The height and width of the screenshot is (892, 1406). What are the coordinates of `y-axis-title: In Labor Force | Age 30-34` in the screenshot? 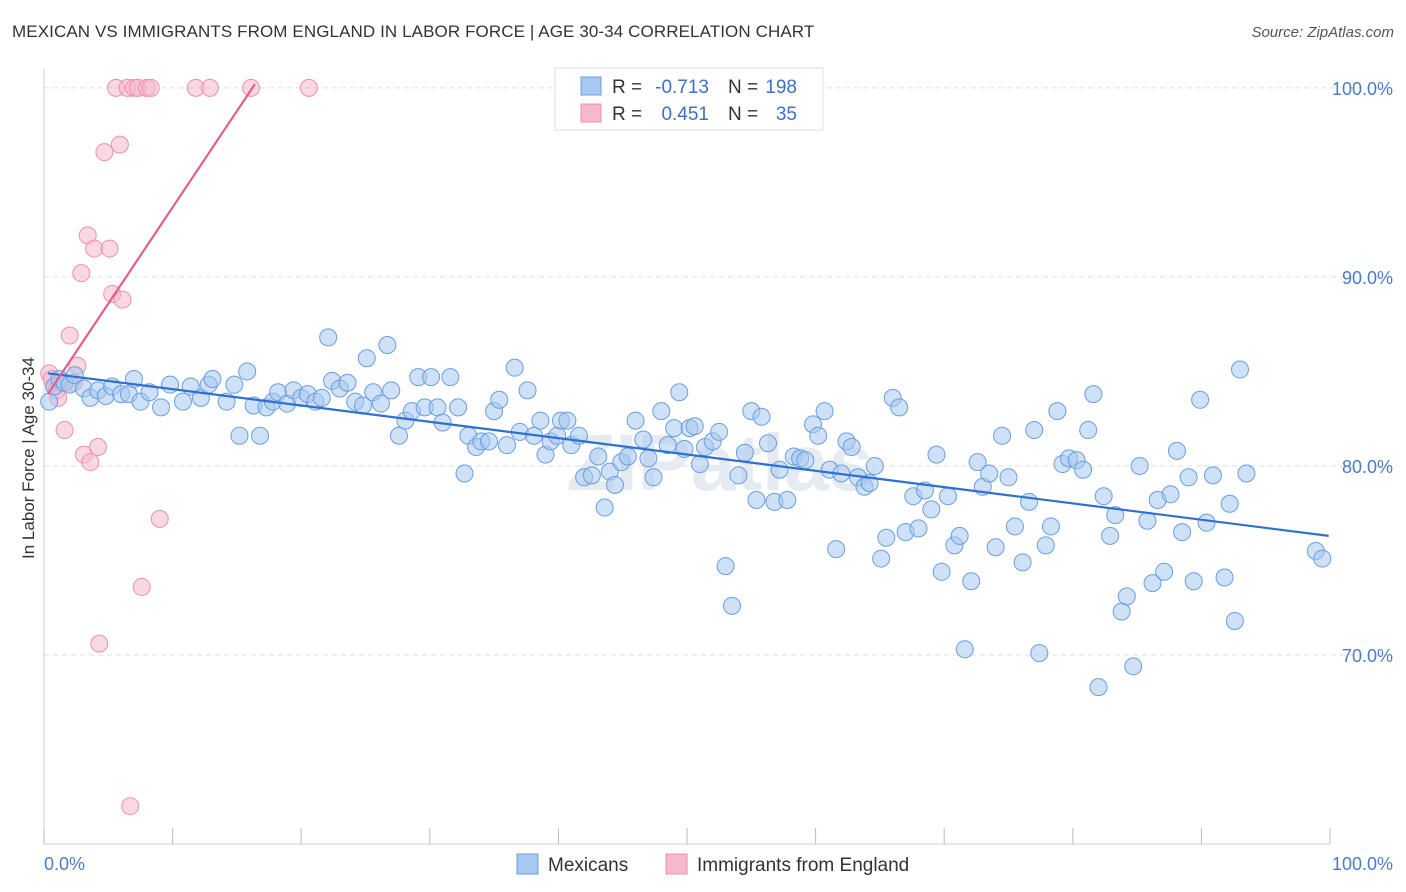 It's located at (28, 458).